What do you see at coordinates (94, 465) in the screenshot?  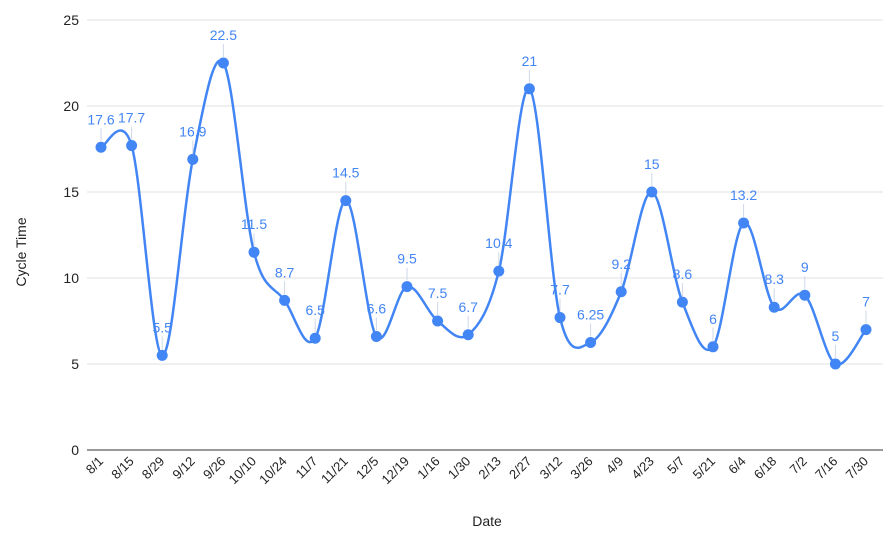 I see `x-tick-label: 8/1` at bounding box center [94, 465].